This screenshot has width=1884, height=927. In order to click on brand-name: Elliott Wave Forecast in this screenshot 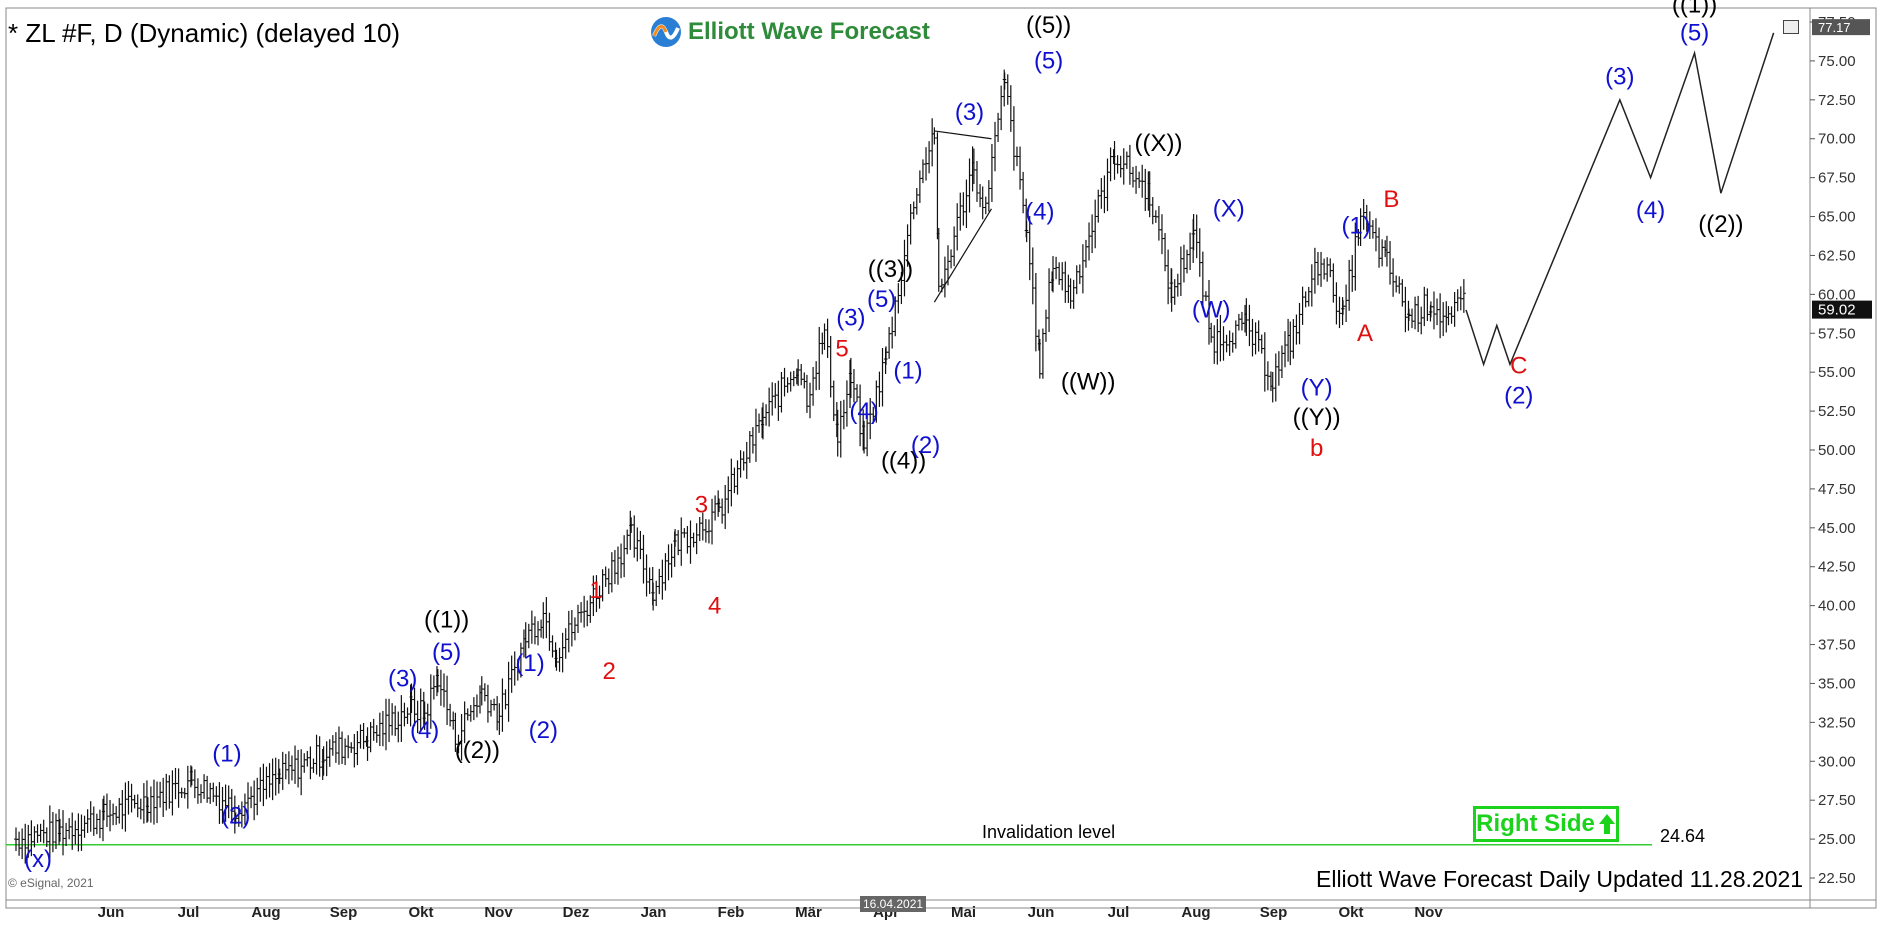, I will do `click(809, 31)`.